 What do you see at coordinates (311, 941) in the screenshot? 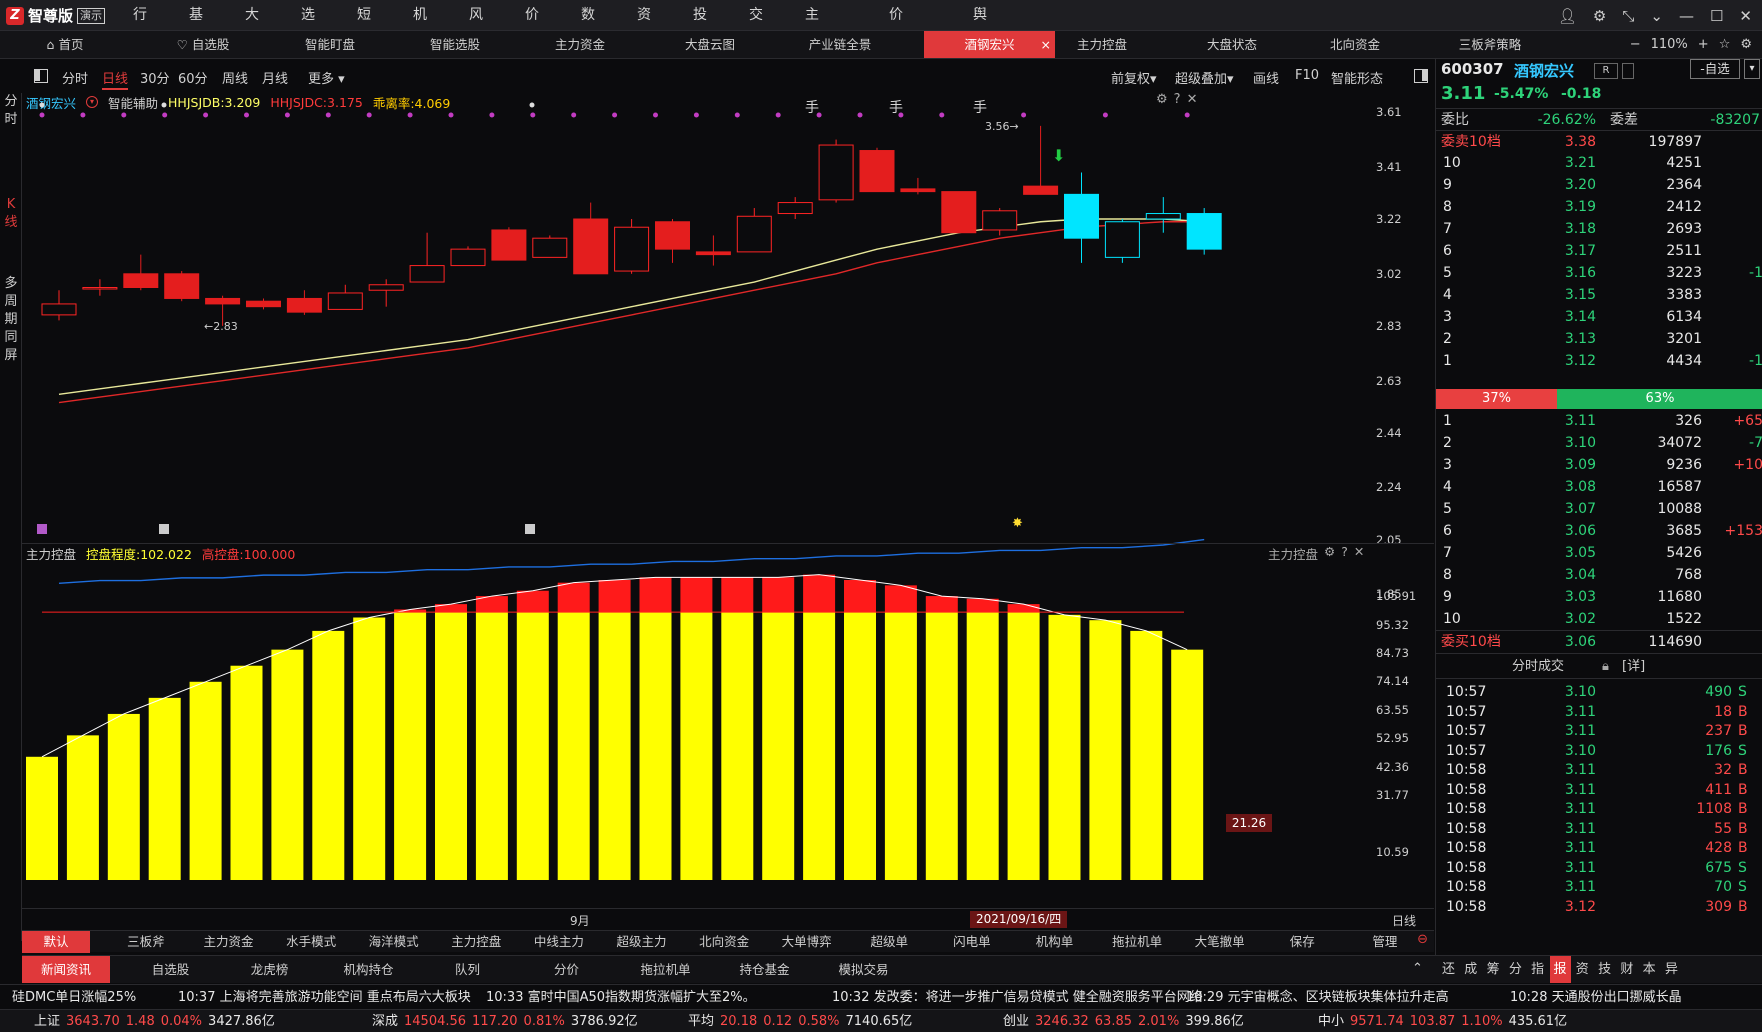
I see `indicator-tab-3: 水手模式` at bounding box center [311, 941].